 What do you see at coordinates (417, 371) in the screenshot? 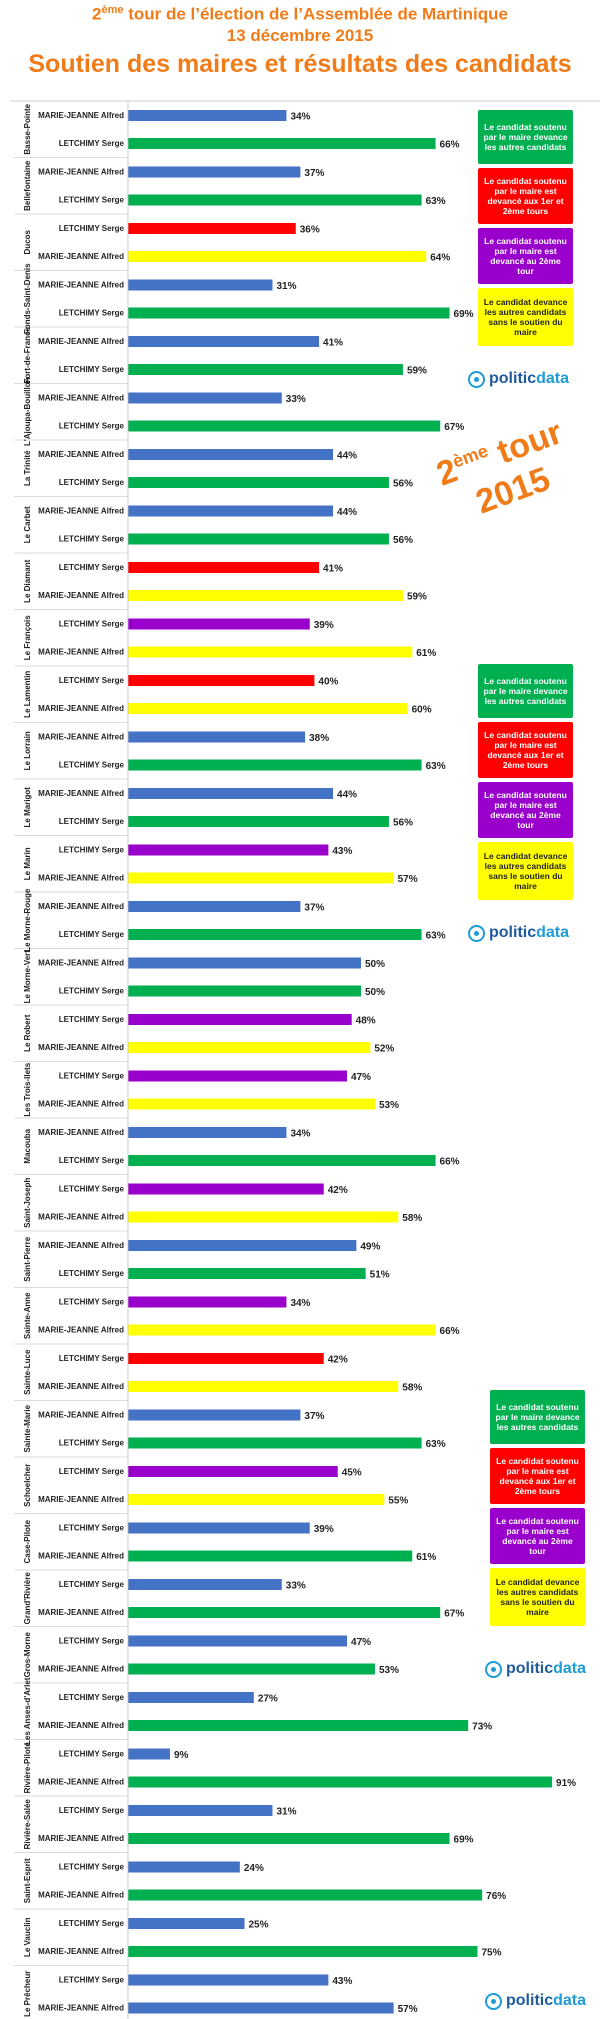
I see `value-label: 59%` at bounding box center [417, 371].